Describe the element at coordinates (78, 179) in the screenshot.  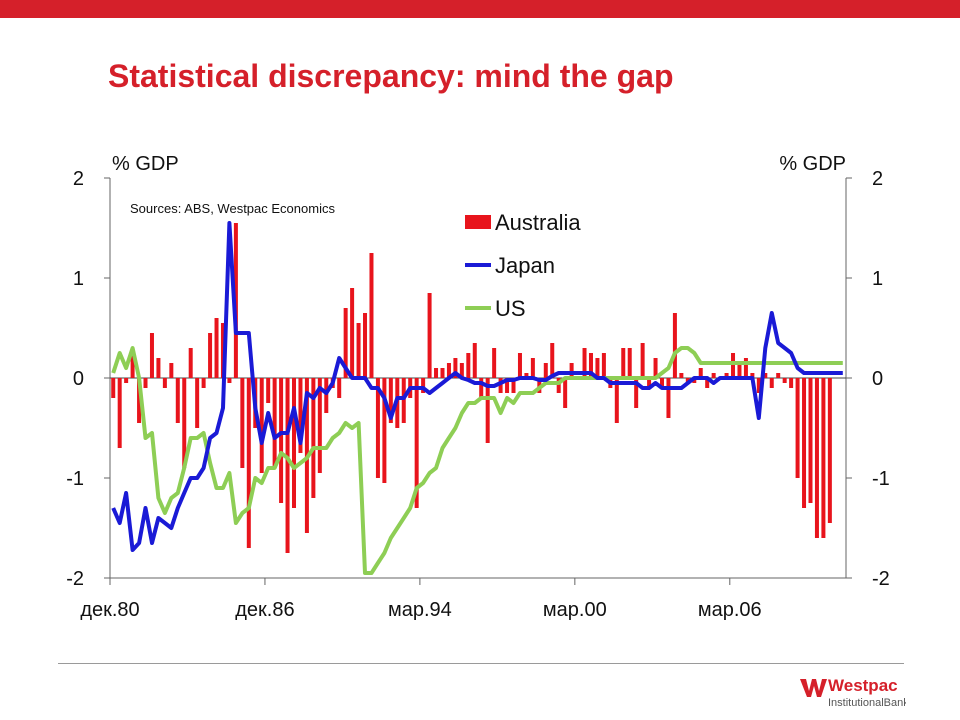
I see `left-y-tick-label: 2` at that location.